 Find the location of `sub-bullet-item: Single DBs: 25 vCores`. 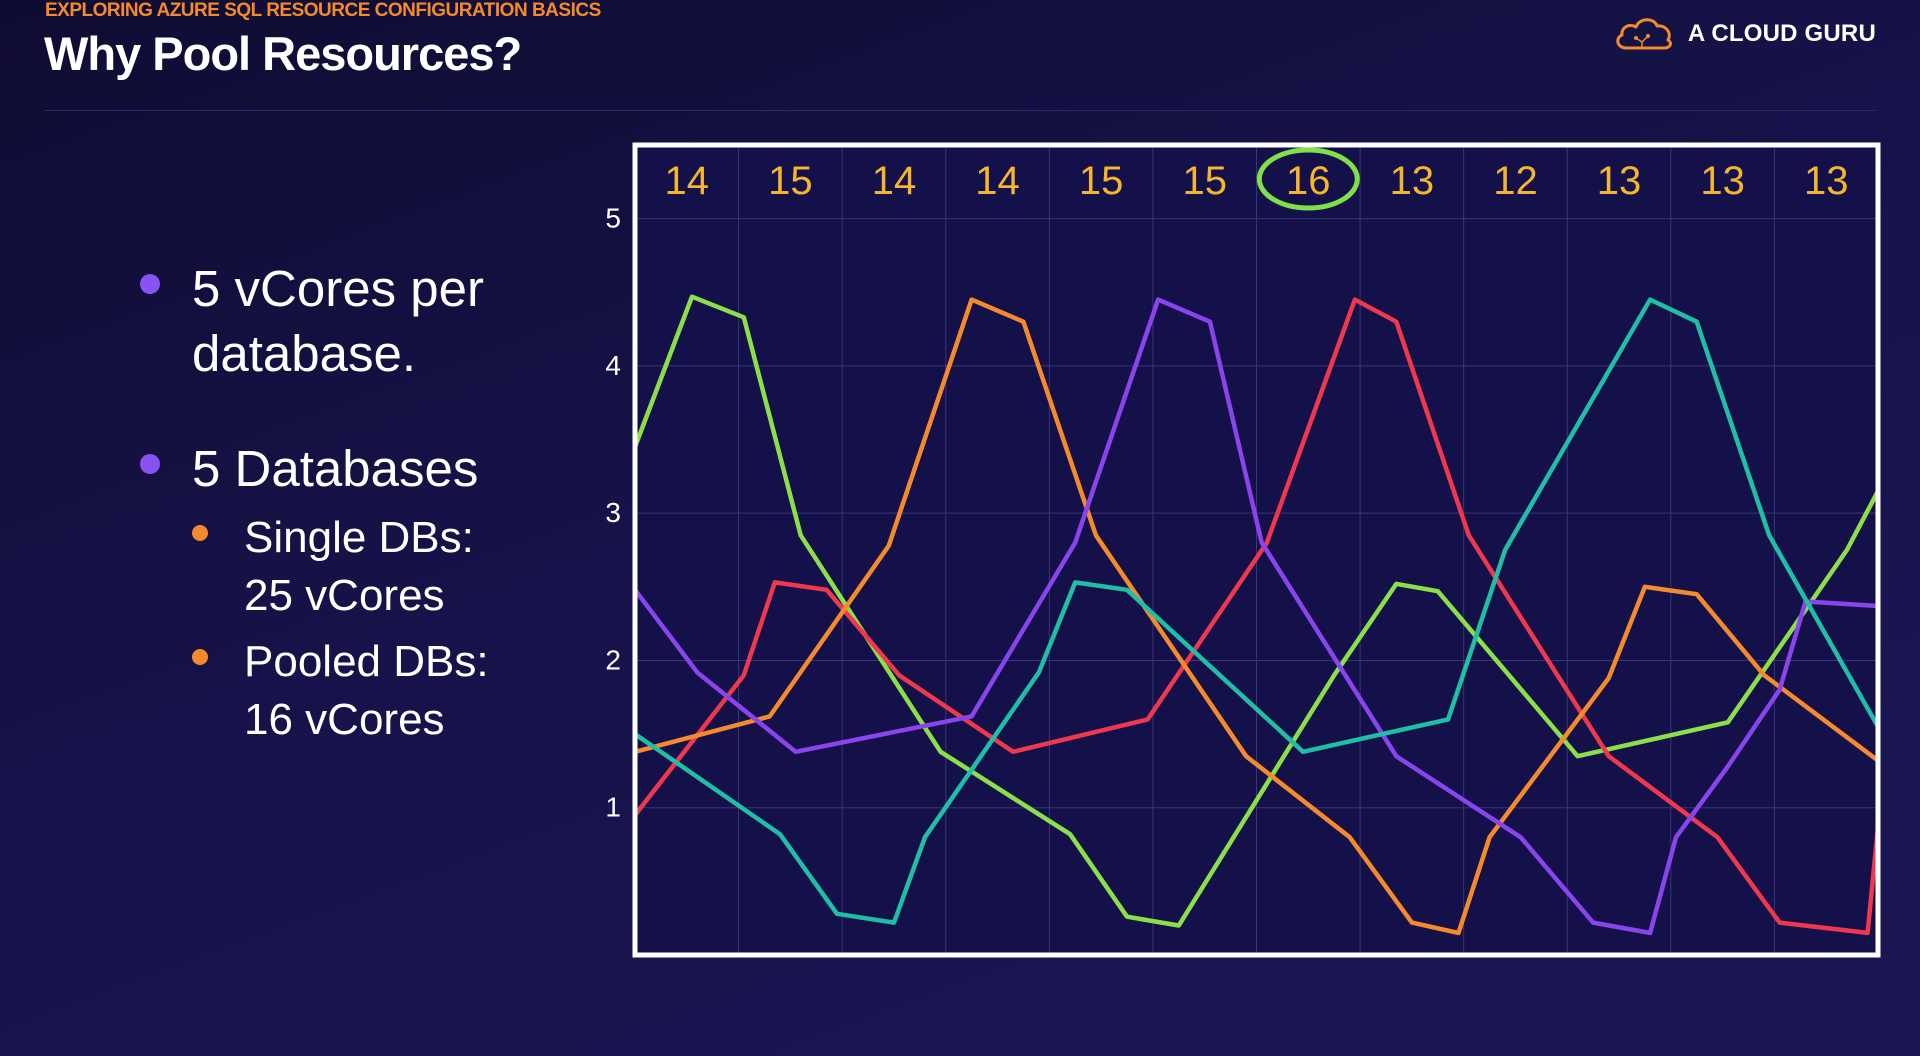

sub-bullet-item: Single DBs: 25 vCores is located at coordinates (386, 567).